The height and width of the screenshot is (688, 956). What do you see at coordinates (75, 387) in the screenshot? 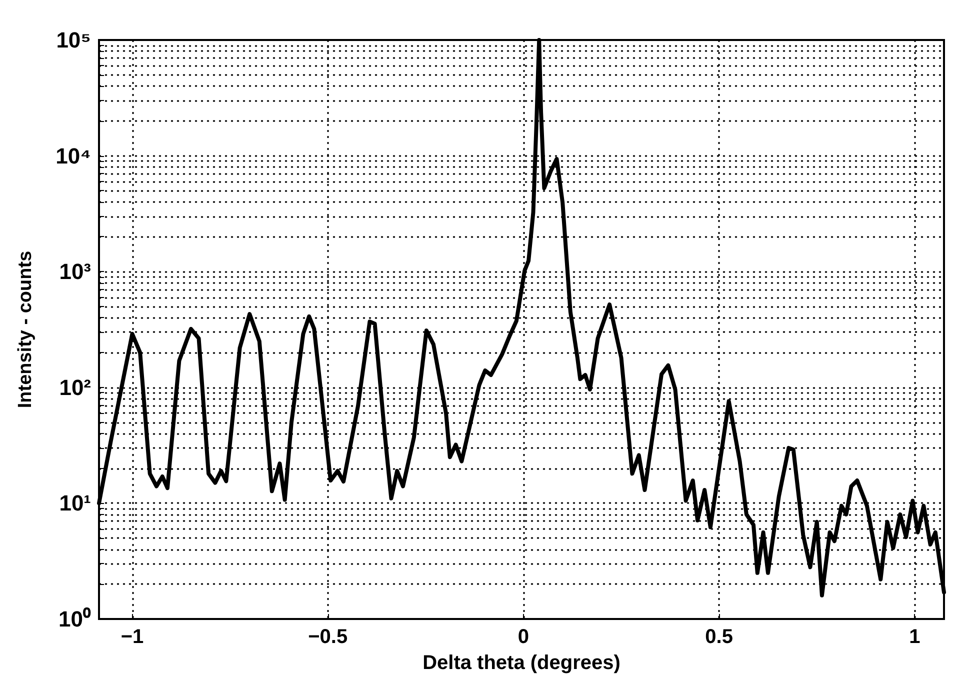
I see `y-tick-label: 10²` at bounding box center [75, 387].